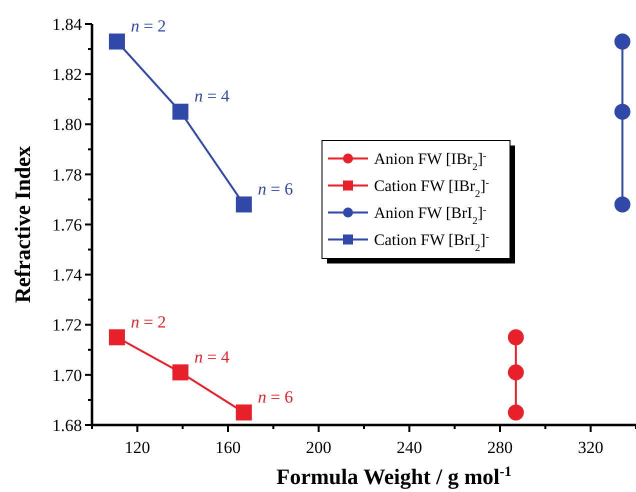 This screenshot has height=492, width=636. What do you see at coordinates (67, 224) in the screenshot?
I see `y-tick-label: 1.76` at bounding box center [67, 224].